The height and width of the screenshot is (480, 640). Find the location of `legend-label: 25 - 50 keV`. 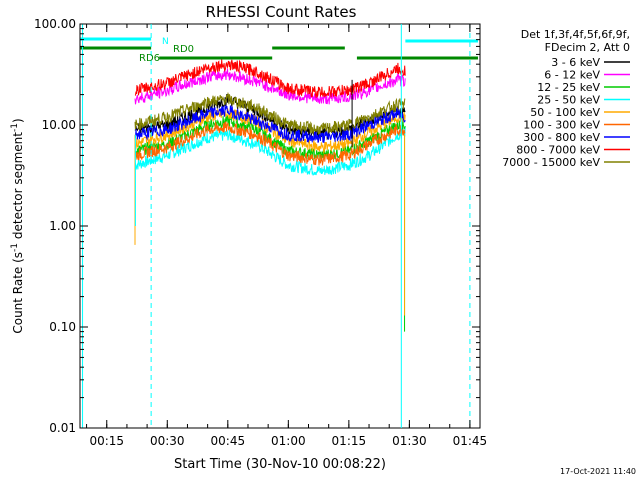

legend-label: 25 - 50 keV is located at coordinates (568, 100).